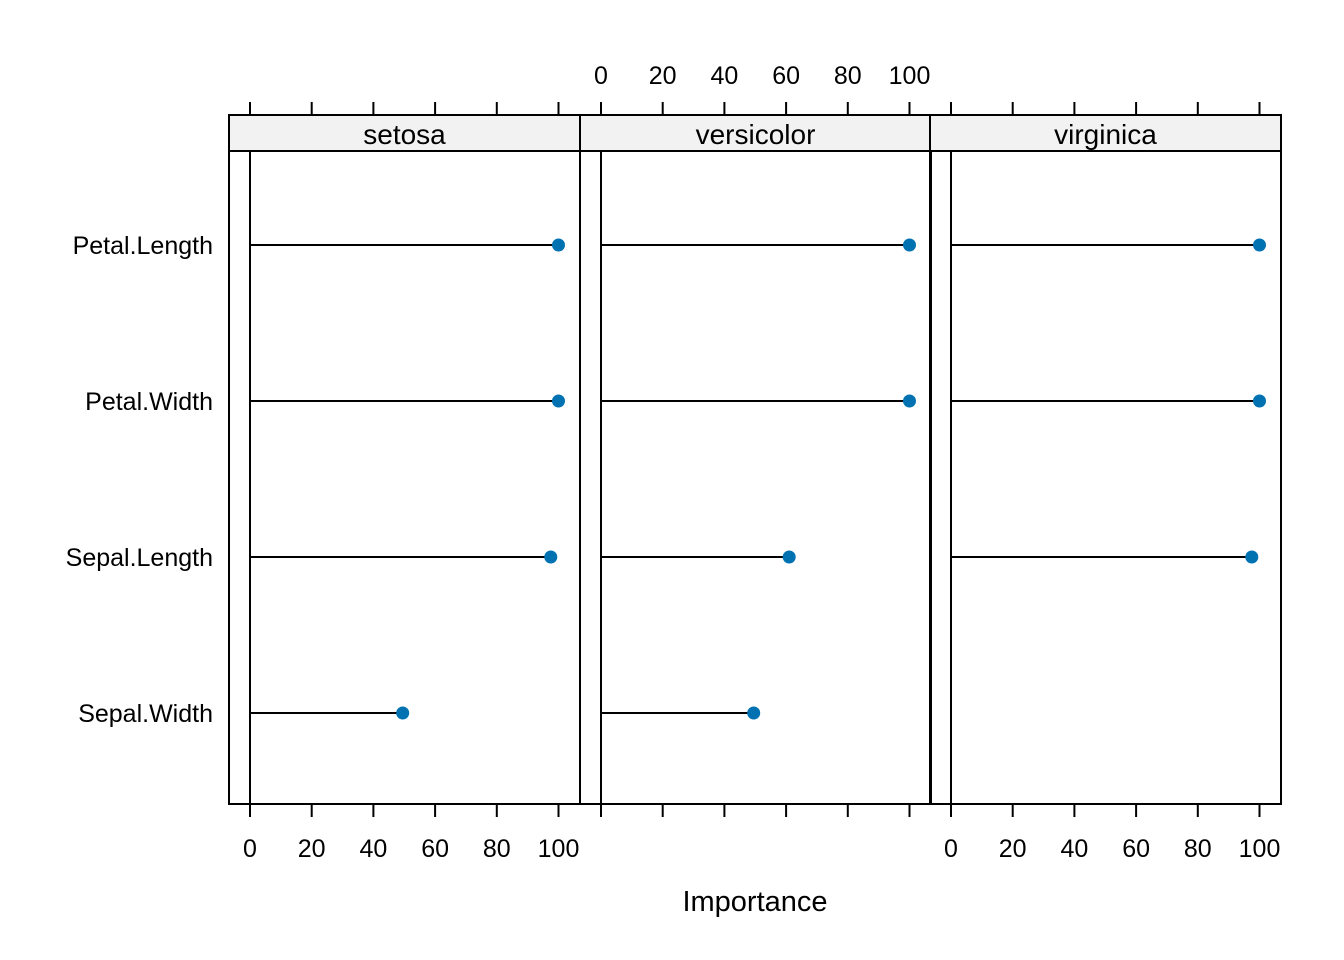  I want to click on panel-strip-label: setosa, so click(404, 134).